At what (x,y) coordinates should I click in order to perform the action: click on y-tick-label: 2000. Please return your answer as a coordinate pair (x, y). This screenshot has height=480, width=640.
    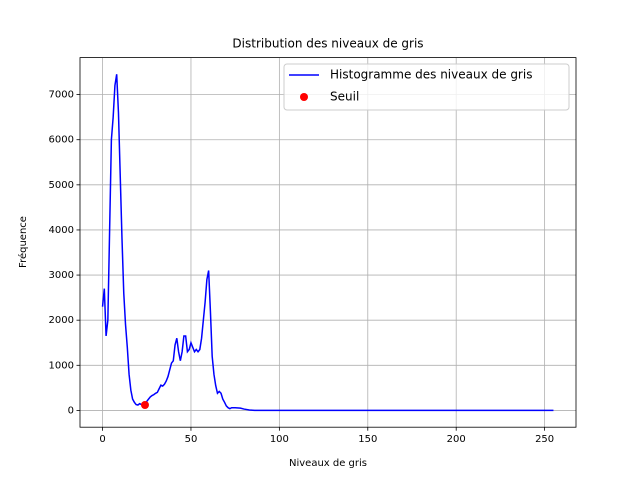
    Looking at the image, I should click on (61, 320).